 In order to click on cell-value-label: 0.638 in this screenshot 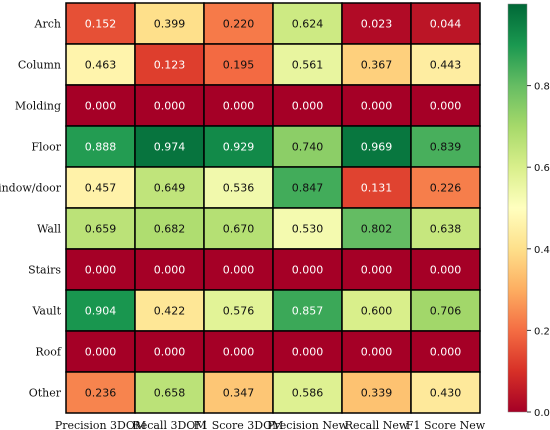, I will do `click(446, 229)`.